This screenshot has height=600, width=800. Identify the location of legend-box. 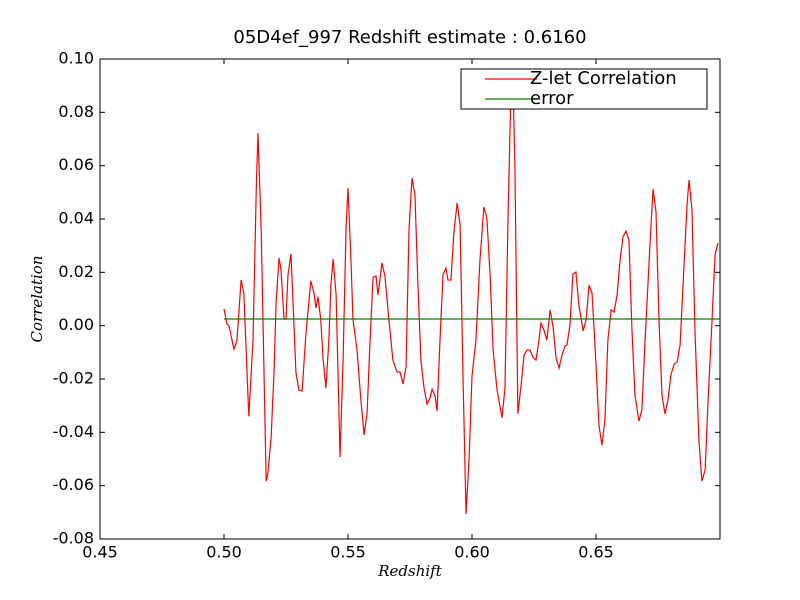
(584, 89).